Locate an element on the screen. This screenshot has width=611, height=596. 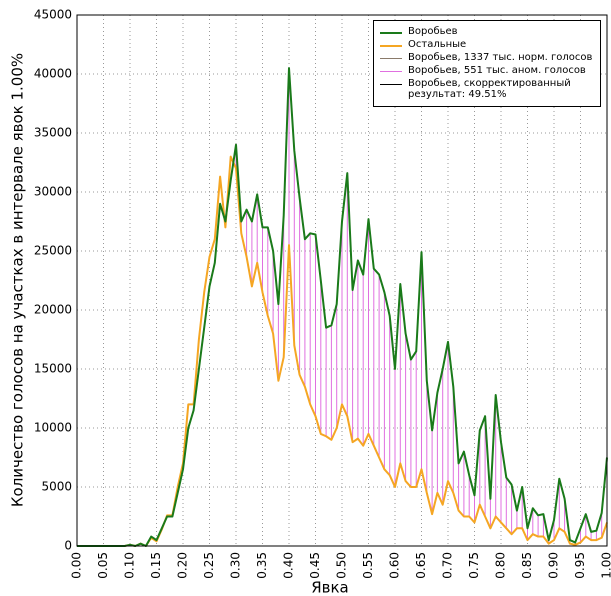
legend-entry: Воробьев, 1337 тыс. норм. голосов is located at coordinates (487, 57).